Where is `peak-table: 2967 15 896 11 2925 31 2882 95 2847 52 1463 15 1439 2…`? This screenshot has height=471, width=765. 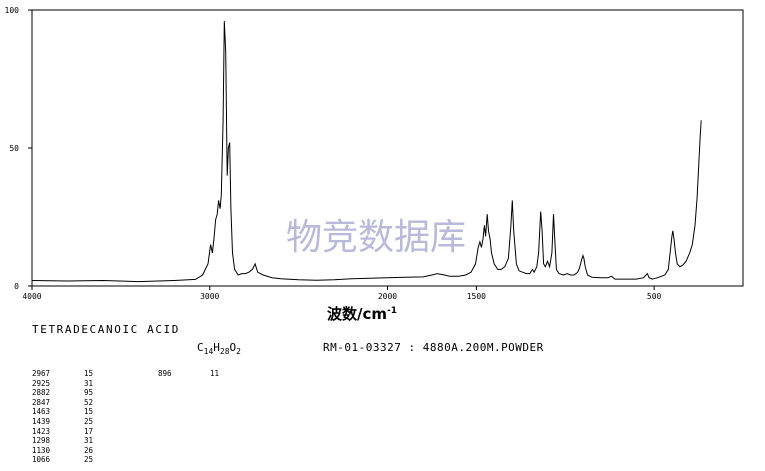
peak-table: 2967 15 896 11 2925 31 2882 95 2847 52 1463 15 1439 2… is located at coordinates (125, 417).